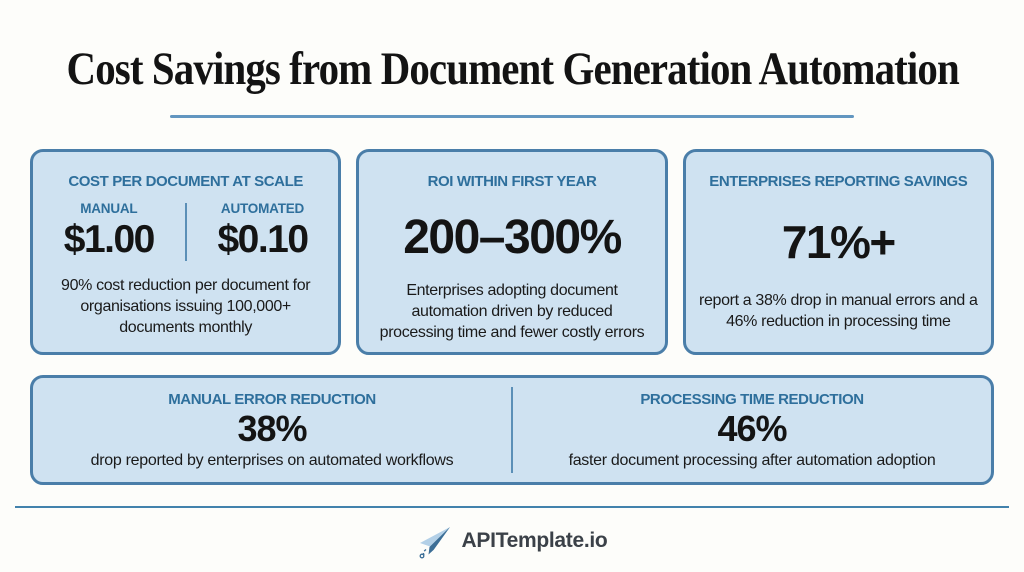 Image resolution: width=1024 pixels, height=572 pixels. I want to click on cost-comparison: MANUAL $1.00 AUTOMATED $0.10, so click(185, 231).